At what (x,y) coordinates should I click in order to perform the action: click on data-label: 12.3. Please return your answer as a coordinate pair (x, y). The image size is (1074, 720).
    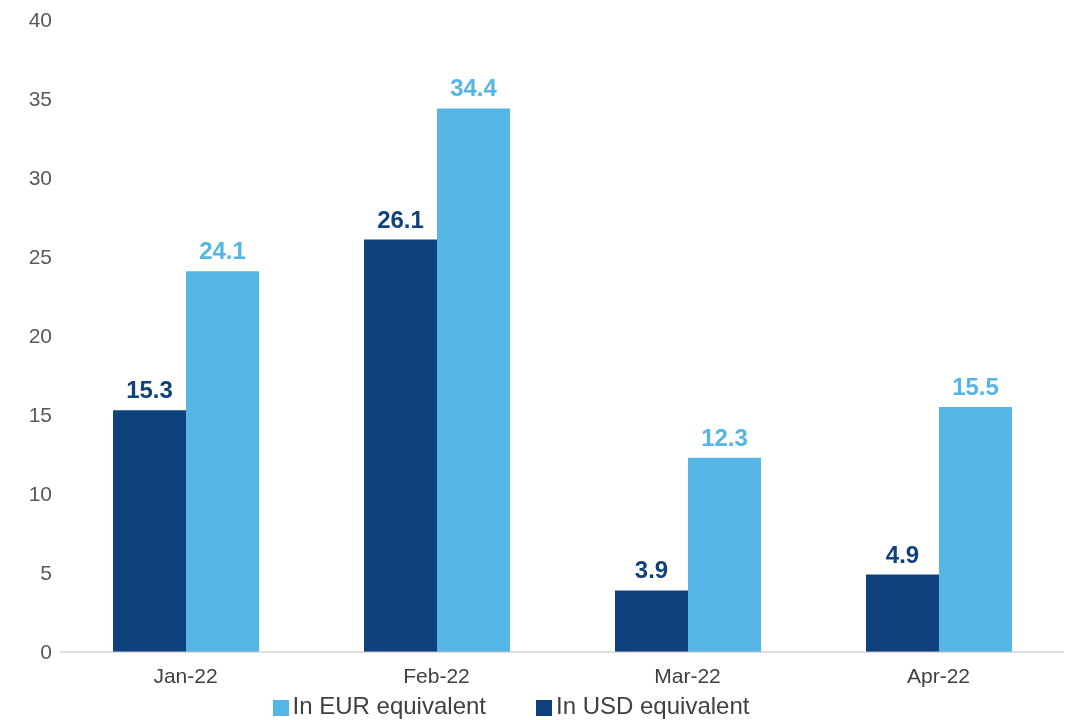
    Looking at the image, I should click on (724, 437).